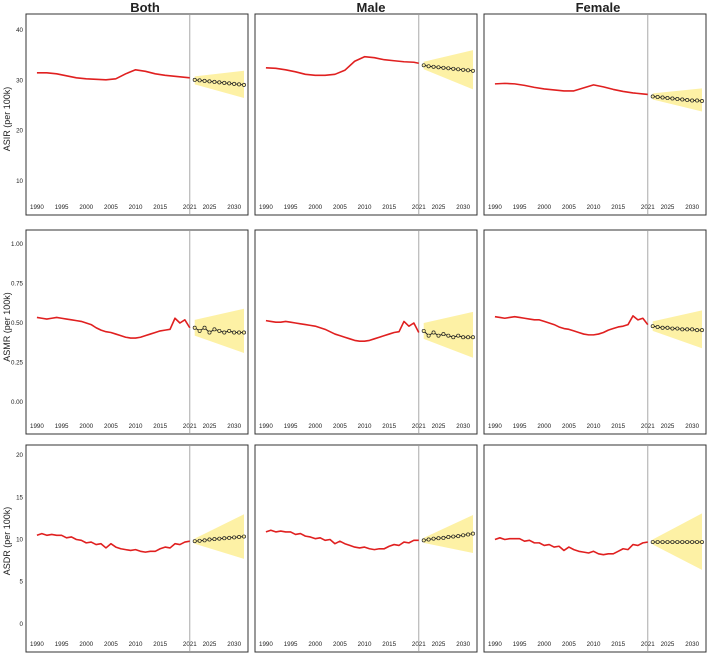 Image resolution: width=709 pixels, height=654 pixels. What do you see at coordinates (17, 323) in the screenshot?
I see `y-tick-label: 0.50` at bounding box center [17, 323].